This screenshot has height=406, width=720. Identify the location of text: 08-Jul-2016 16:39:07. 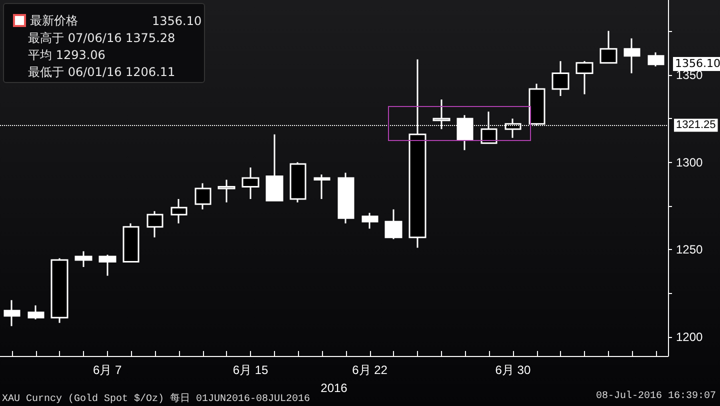
(656, 396).